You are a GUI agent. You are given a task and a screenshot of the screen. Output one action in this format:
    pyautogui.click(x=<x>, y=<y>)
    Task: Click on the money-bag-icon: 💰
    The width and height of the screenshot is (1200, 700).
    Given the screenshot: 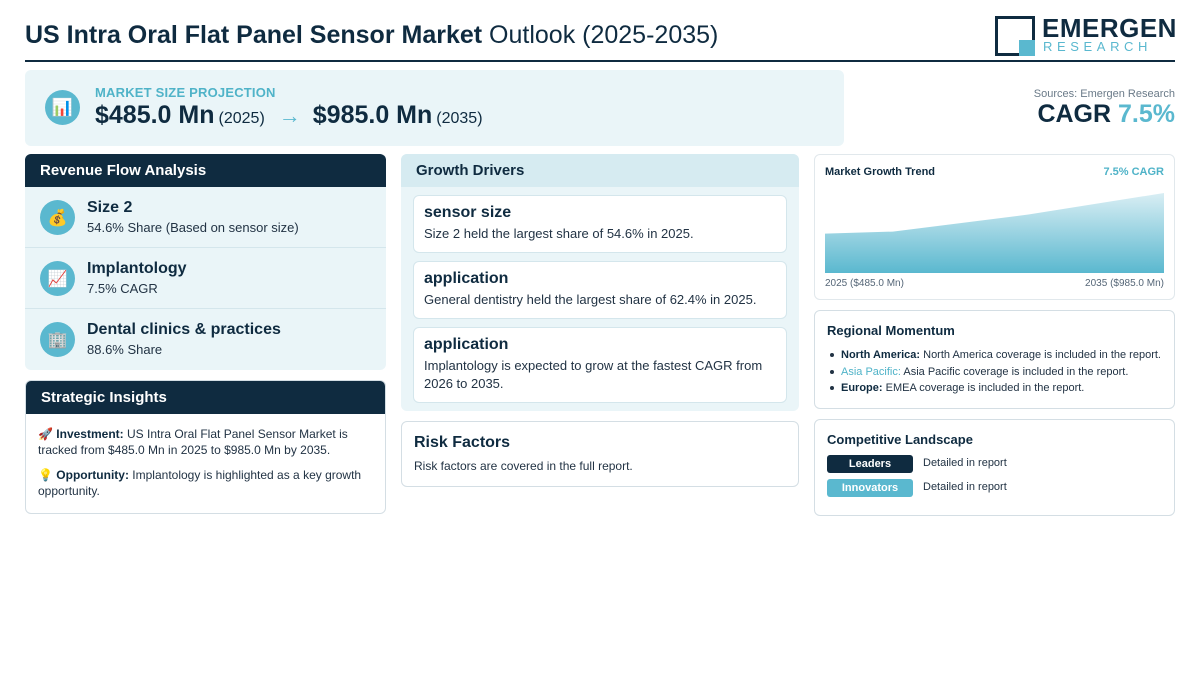 What is the action you would take?
    pyautogui.click(x=57, y=217)
    